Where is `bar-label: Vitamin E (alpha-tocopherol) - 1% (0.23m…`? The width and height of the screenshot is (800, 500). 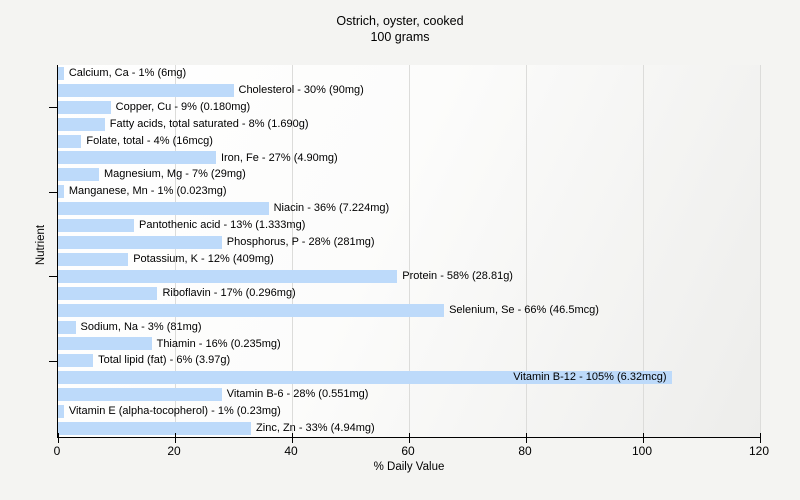
bar-label: Vitamin E (alpha-tocopherol) - 1% (0.23m… is located at coordinates (174, 411).